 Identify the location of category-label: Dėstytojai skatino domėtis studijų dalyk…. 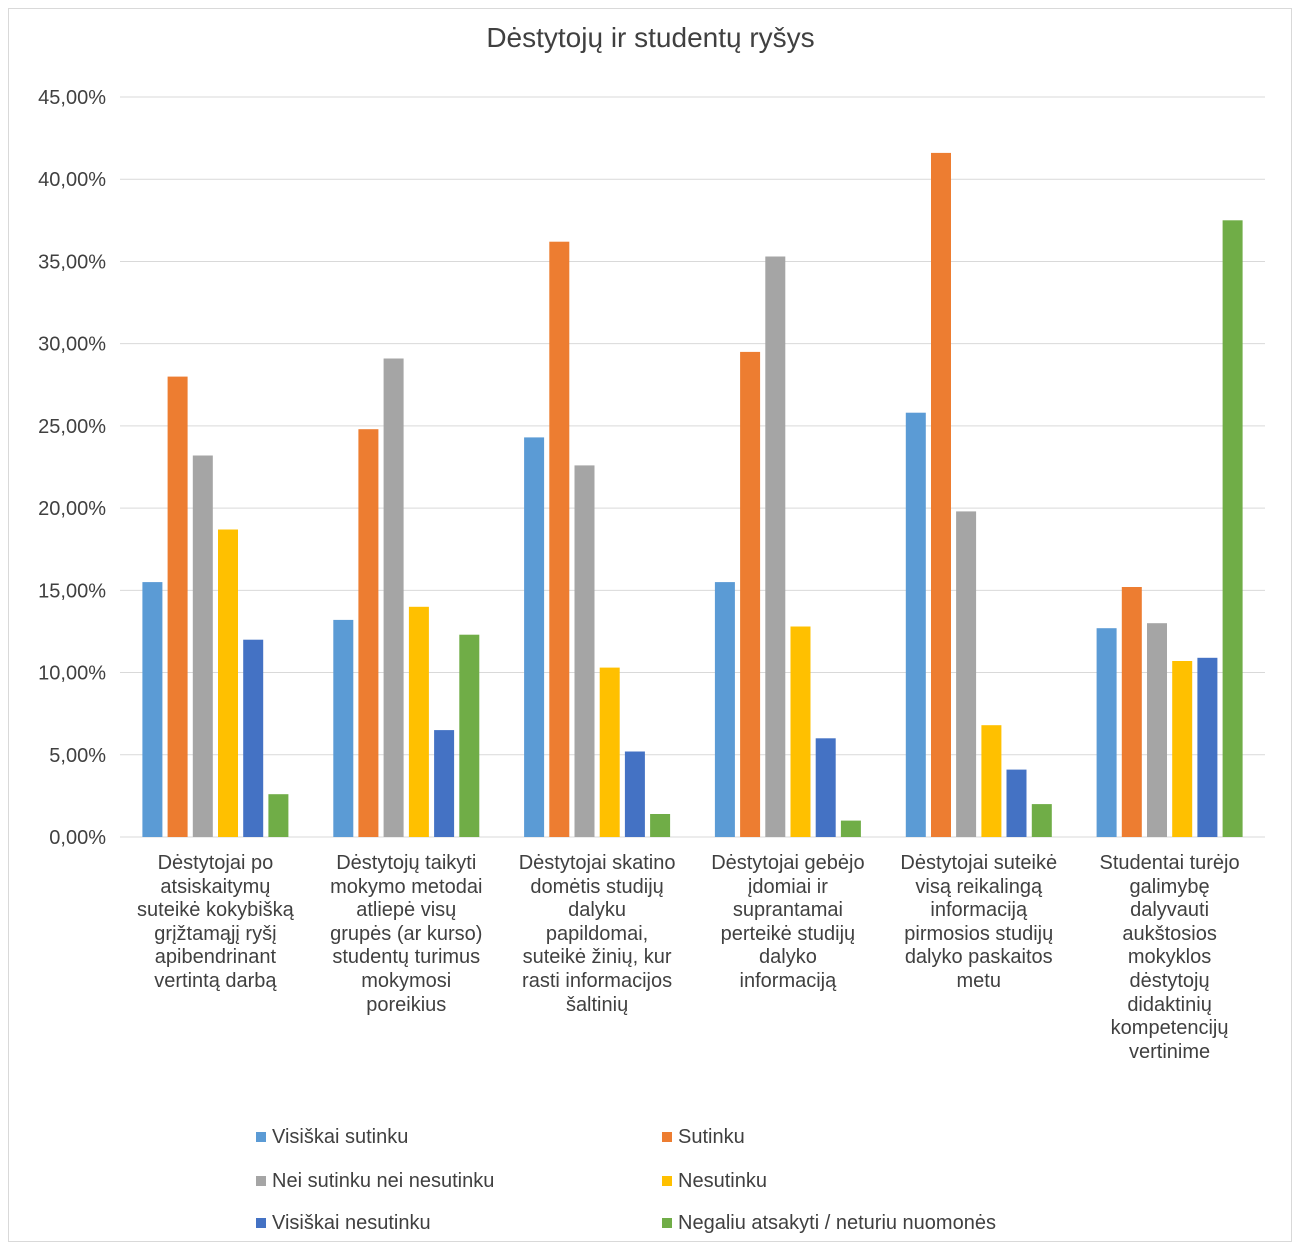
(597, 934).